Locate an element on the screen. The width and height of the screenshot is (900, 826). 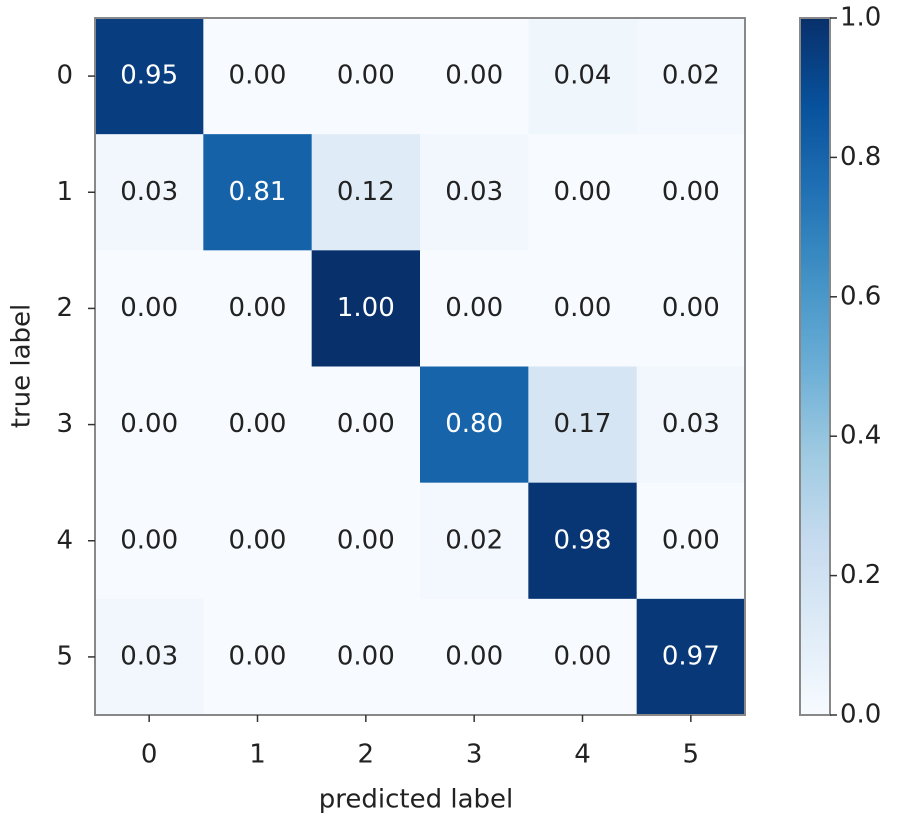
colorbar-tick-label: 0.2 is located at coordinates (860, 575).